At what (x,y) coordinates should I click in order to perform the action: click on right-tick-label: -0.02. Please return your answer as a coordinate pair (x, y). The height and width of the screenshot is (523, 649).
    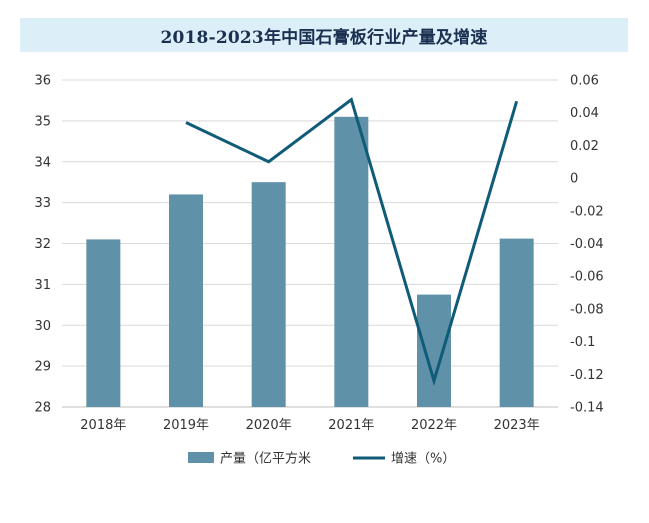
    Looking at the image, I should click on (587, 211).